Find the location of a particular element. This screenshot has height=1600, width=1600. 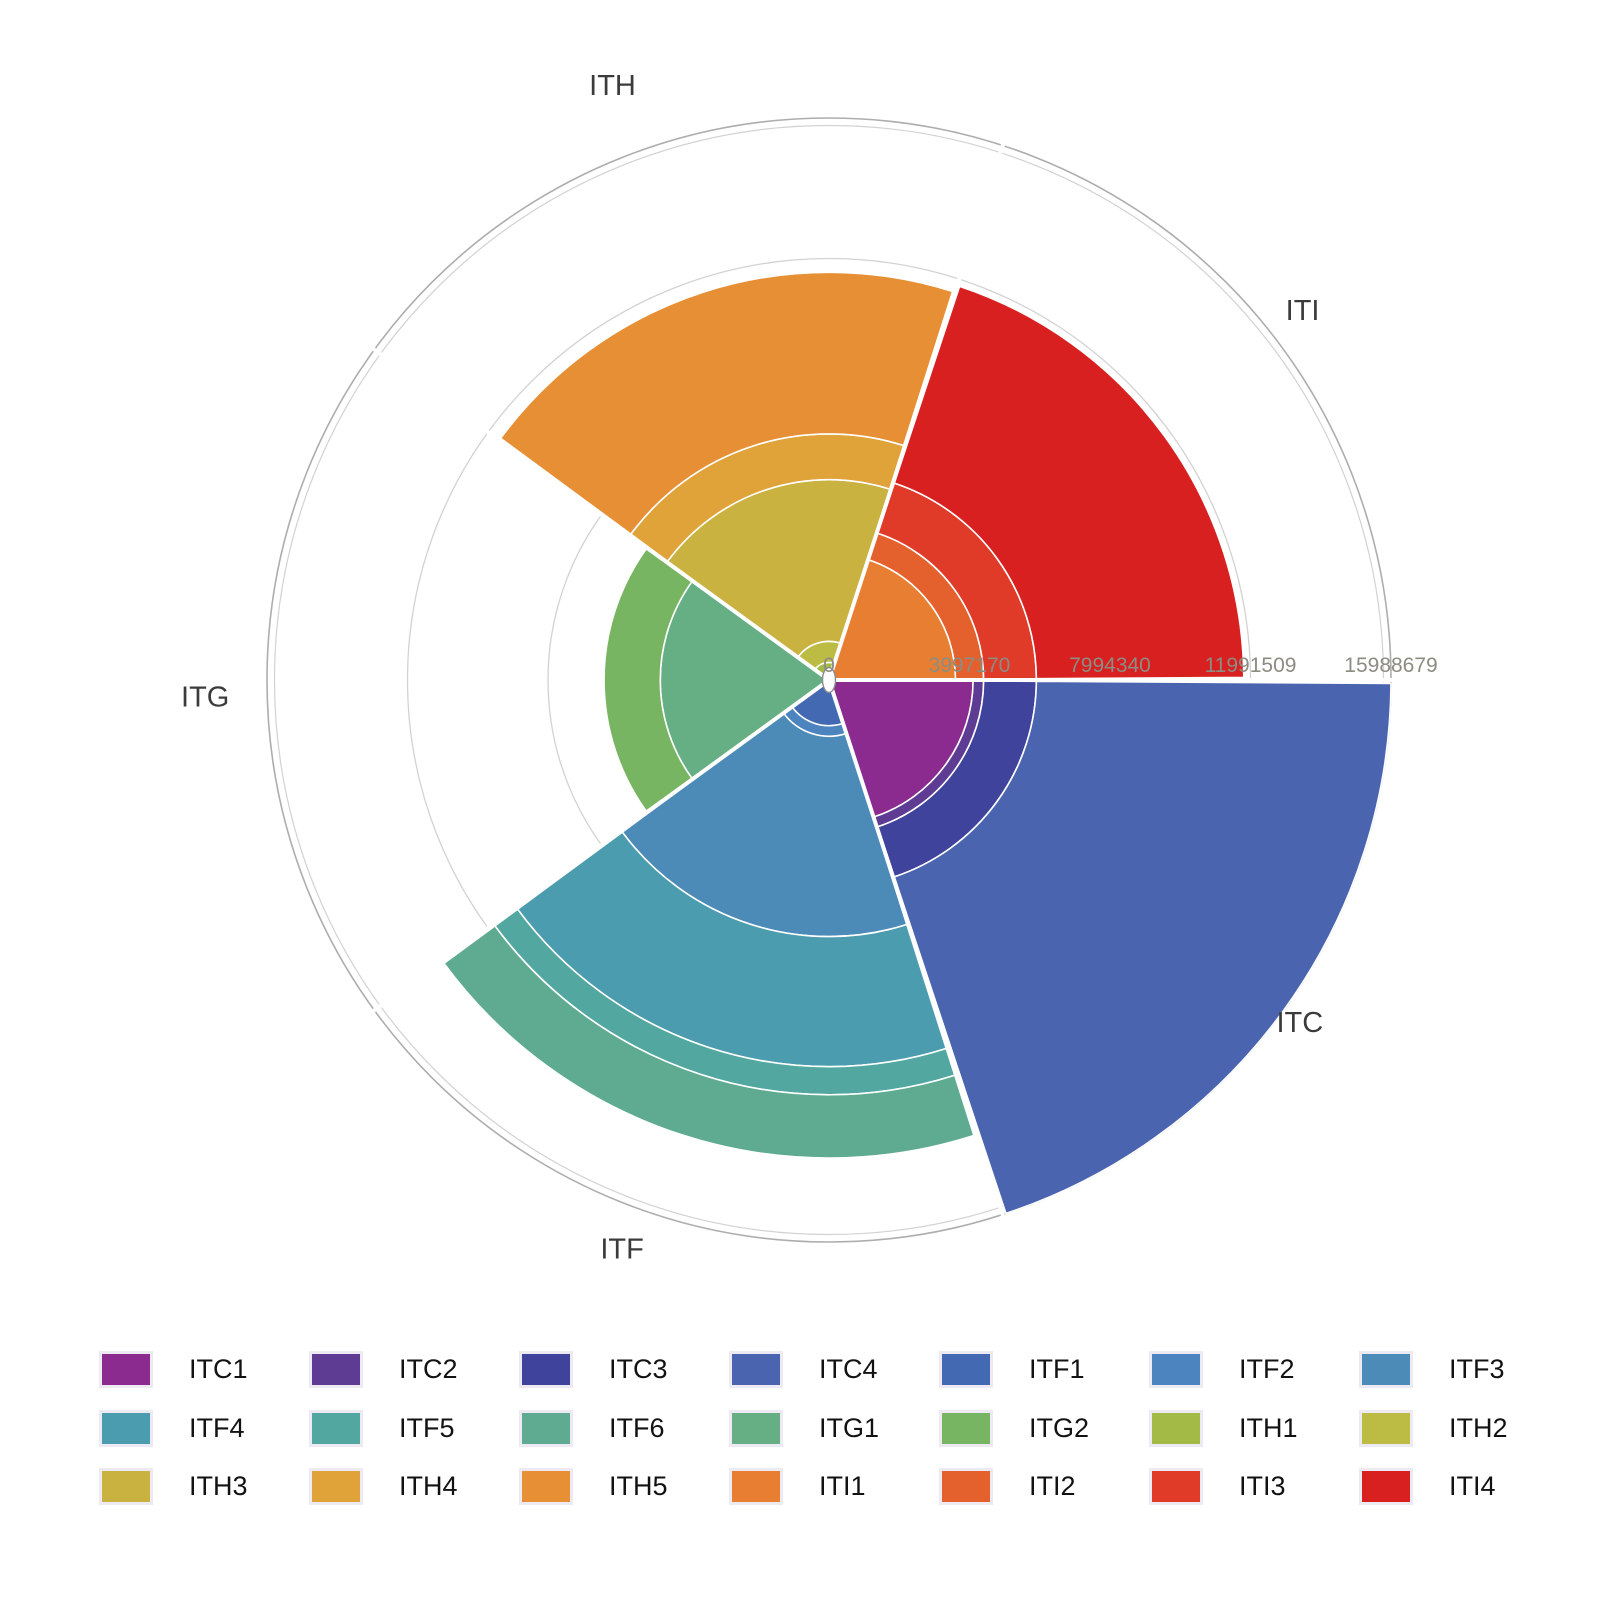

legend-label-ITC1: ITC1 is located at coordinates (218, 1369).